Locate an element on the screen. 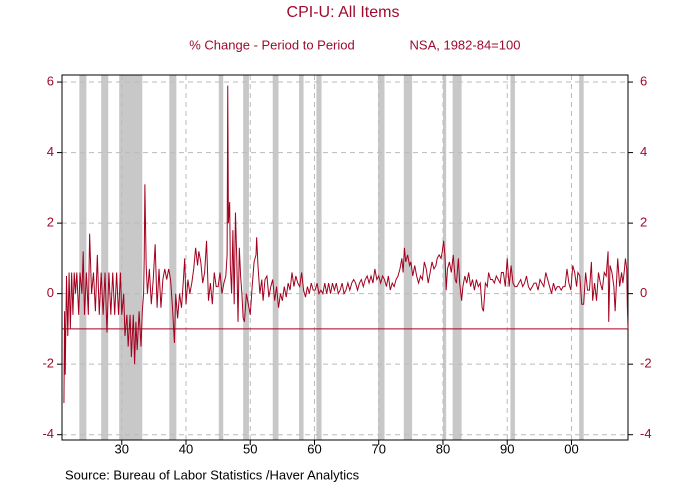  y2-tick-label: 0 is located at coordinates (643, 292).